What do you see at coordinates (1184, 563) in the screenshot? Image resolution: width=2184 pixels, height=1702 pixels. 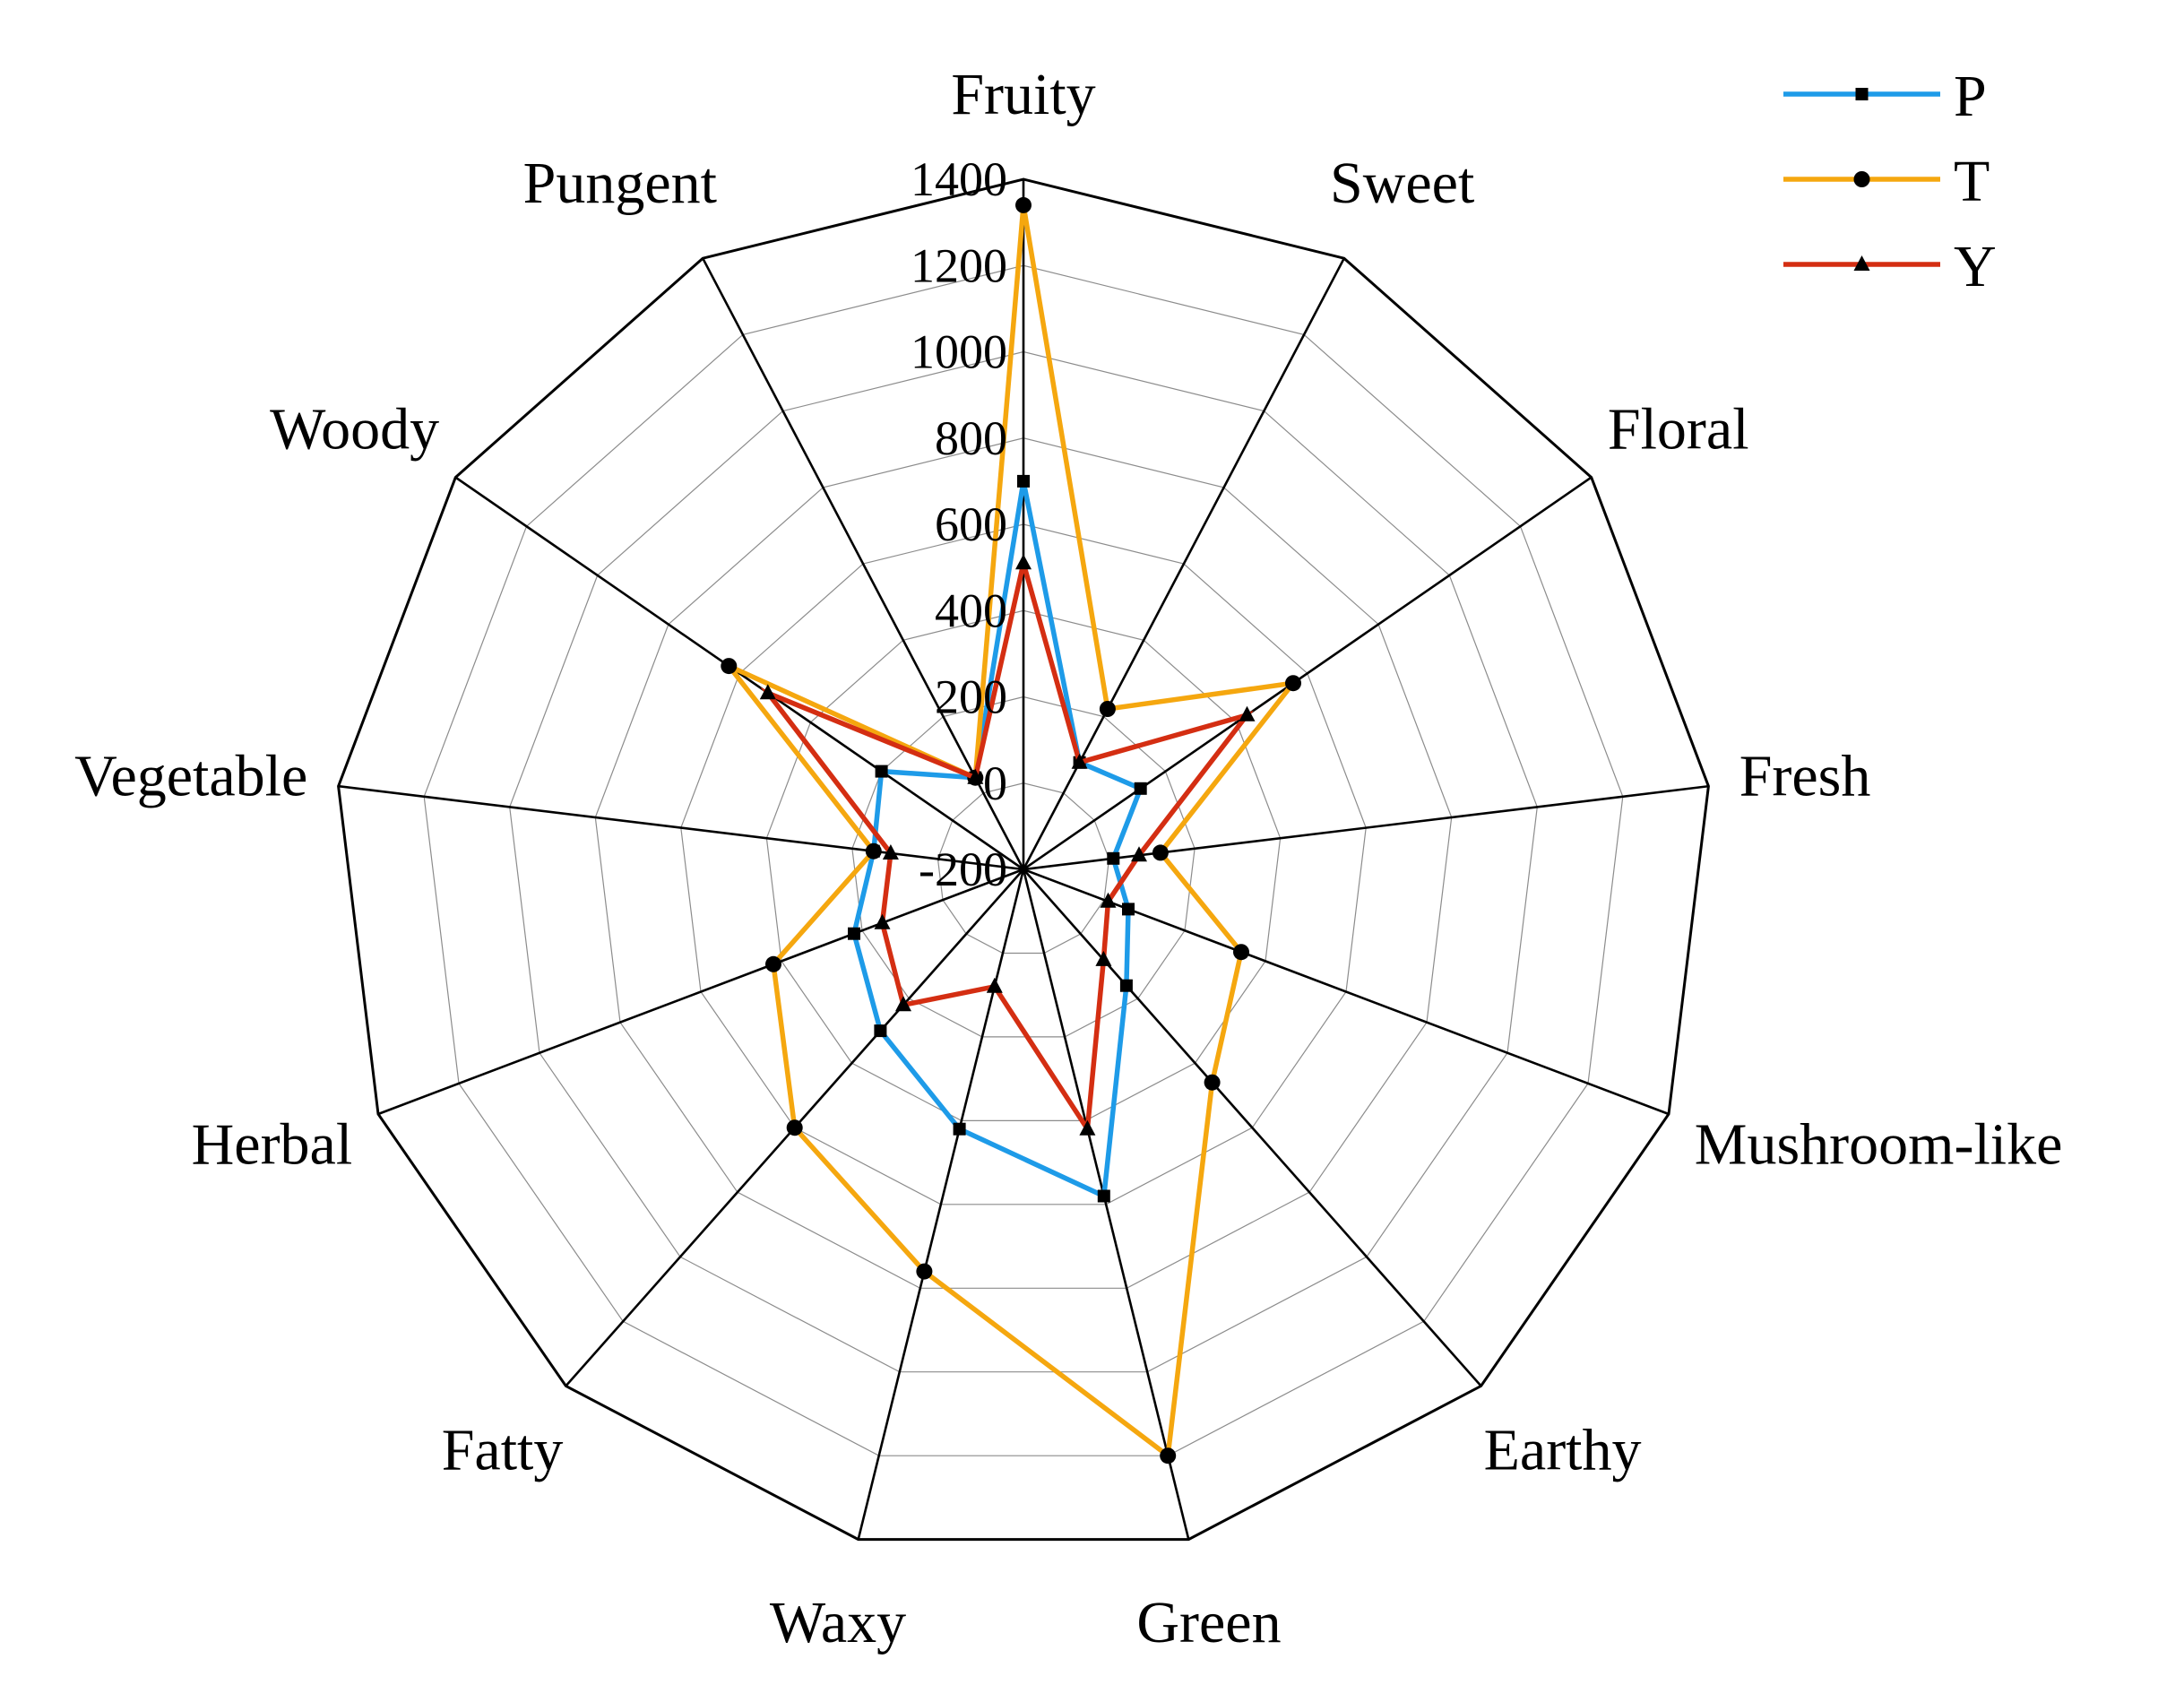 I see `spoke-sweet` at bounding box center [1184, 563].